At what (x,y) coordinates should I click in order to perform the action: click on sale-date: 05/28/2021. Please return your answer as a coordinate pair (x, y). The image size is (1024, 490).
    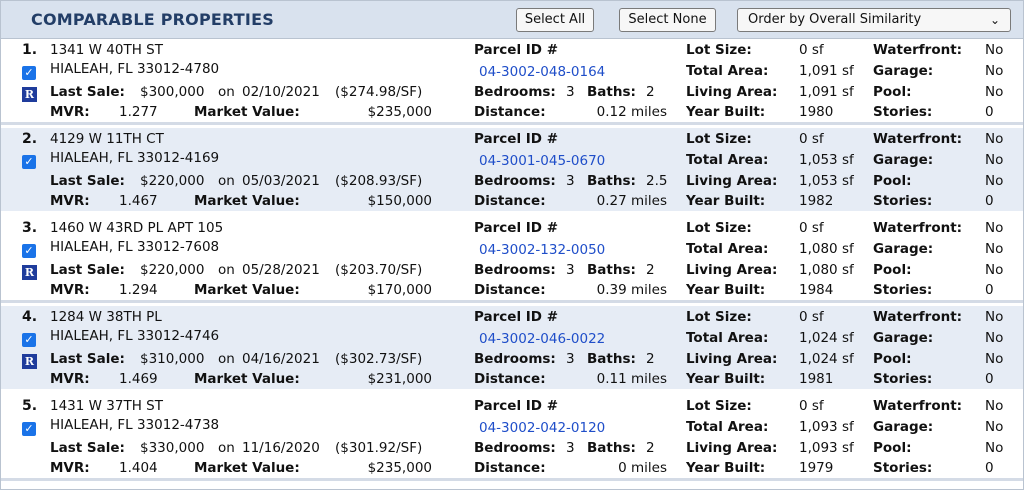
    Looking at the image, I should click on (281, 270).